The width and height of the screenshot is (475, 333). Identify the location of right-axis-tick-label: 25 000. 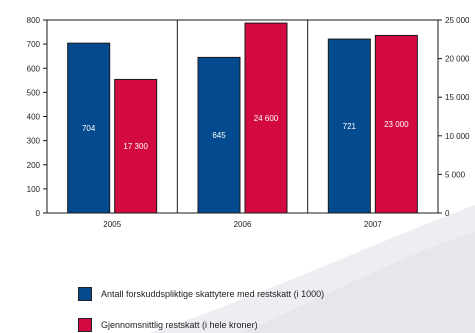
(457, 20).